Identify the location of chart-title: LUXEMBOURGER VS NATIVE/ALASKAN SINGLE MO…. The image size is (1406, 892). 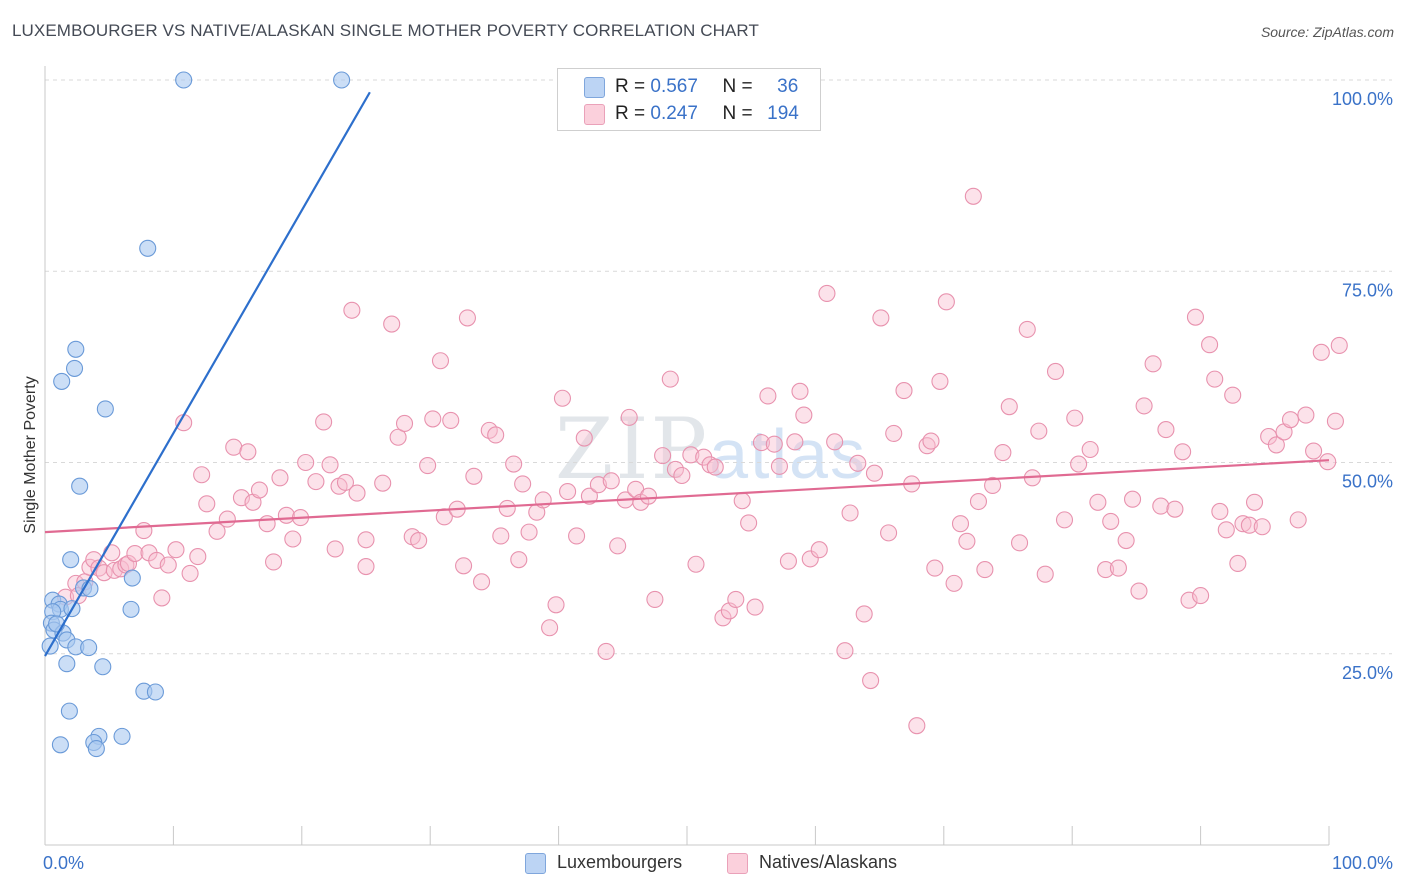
(385, 30).